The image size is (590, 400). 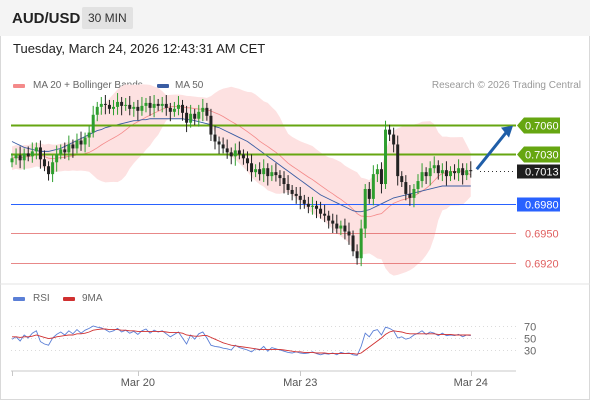 I want to click on rsi-ma-legend-label: 9MA, so click(x=92, y=298).